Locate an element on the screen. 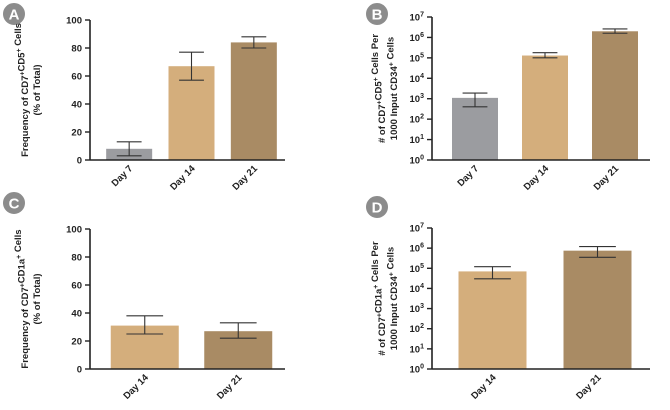 The width and height of the screenshot is (670, 410). panel-badge: D is located at coordinates (377, 207).